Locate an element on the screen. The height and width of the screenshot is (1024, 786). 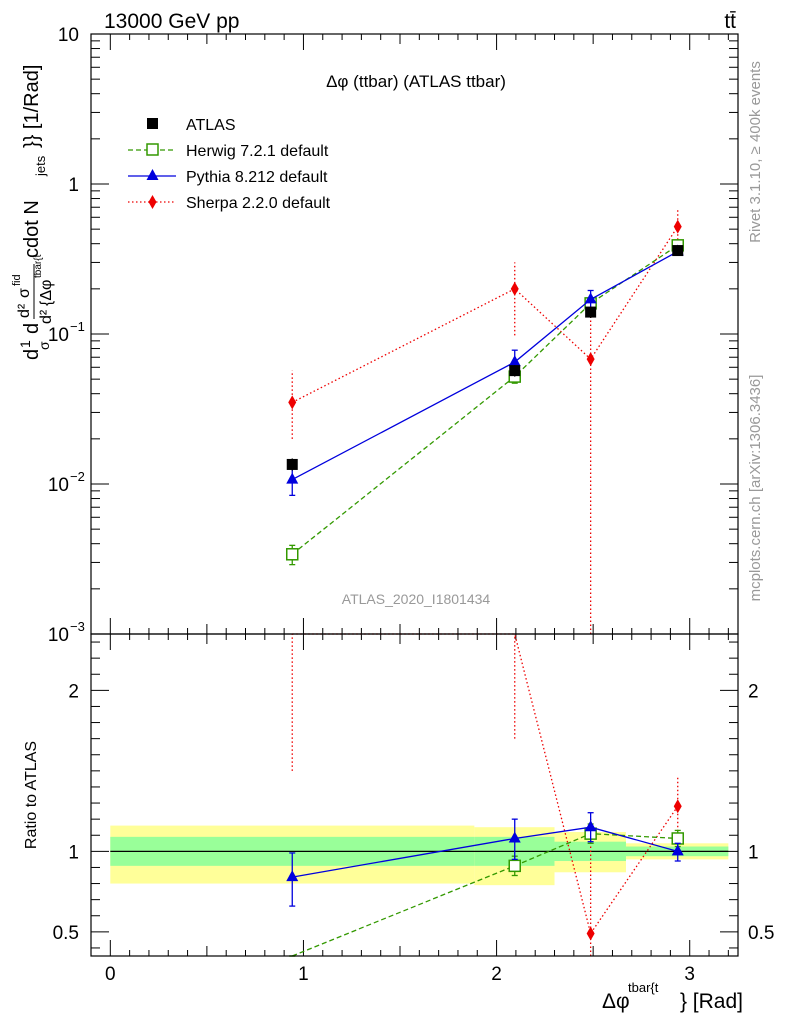
legend-entry-herwig: Herwig 7.2.1 default is located at coordinates (228, 151).